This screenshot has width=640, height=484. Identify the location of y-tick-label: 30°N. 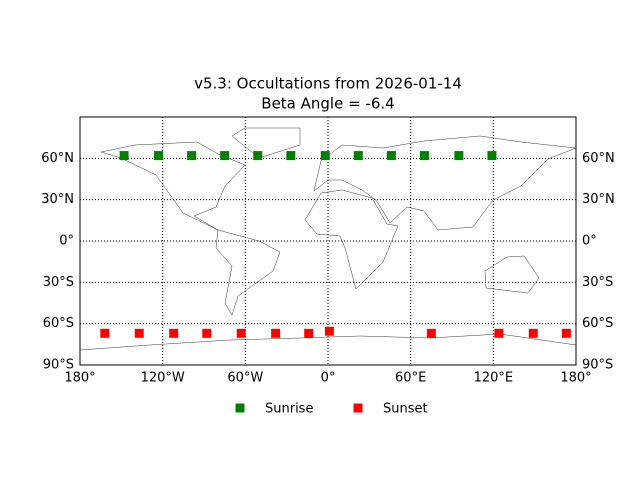
(57, 199).